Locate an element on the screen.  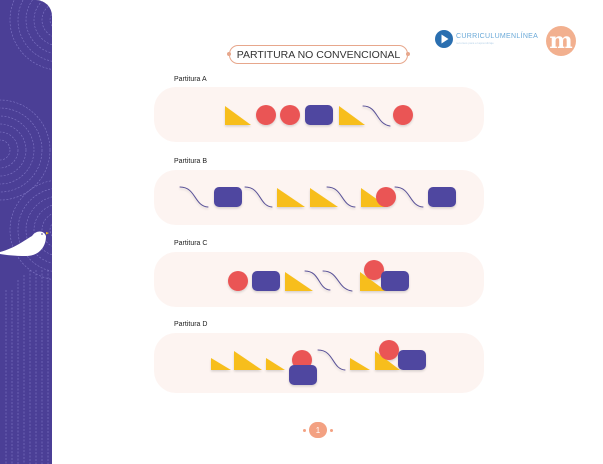
page-number-text: 1 is located at coordinates (318, 430).